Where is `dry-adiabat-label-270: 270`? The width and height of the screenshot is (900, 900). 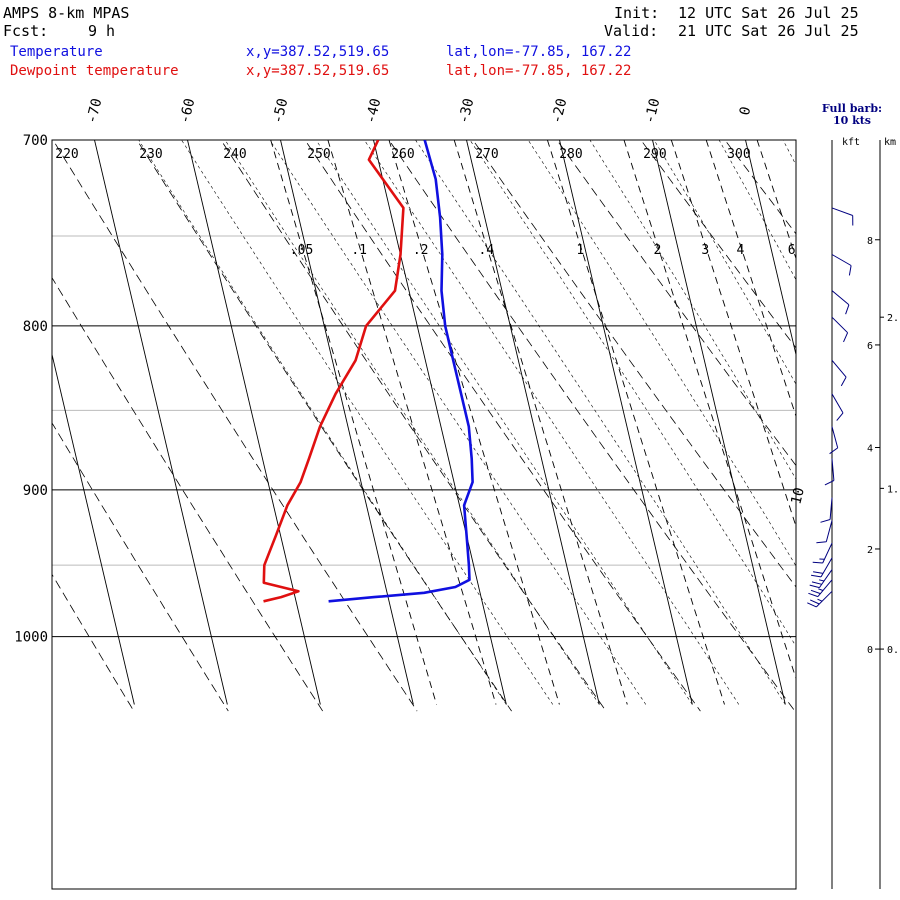
dry-adiabat-label-270: 270 is located at coordinates (486, 154).